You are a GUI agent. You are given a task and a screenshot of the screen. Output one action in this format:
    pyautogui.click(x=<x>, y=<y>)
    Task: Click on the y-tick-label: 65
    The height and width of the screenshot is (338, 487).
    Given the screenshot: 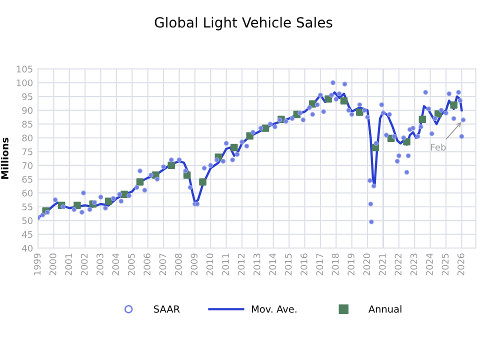 What is the action you would take?
    pyautogui.click(x=27, y=179)
    